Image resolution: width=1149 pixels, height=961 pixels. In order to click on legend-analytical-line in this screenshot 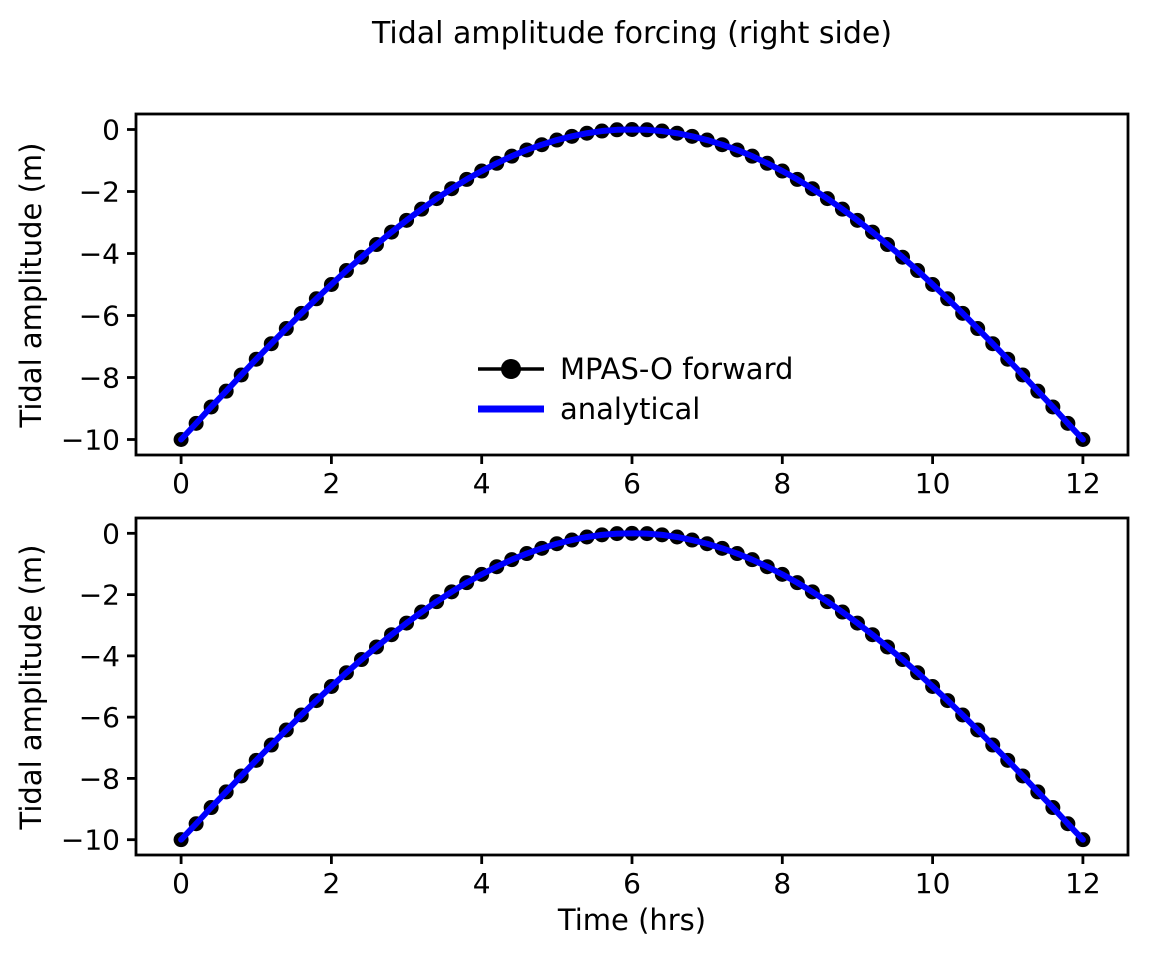, I will do `click(511, 409)`.